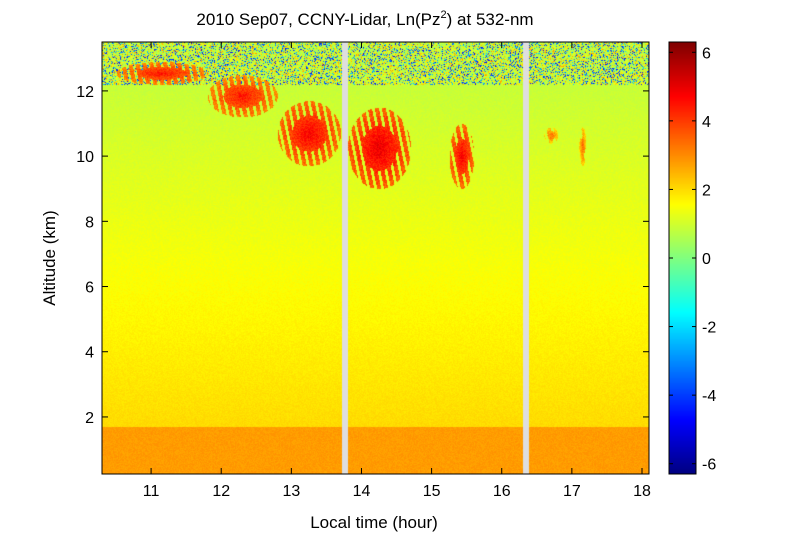 The height and width of the screenshot is (534, 793). What do you see at coordinates (709, 396) in the screenshot?
I see `colorbar-tick-label: -4` at bounding box center [709, 396].